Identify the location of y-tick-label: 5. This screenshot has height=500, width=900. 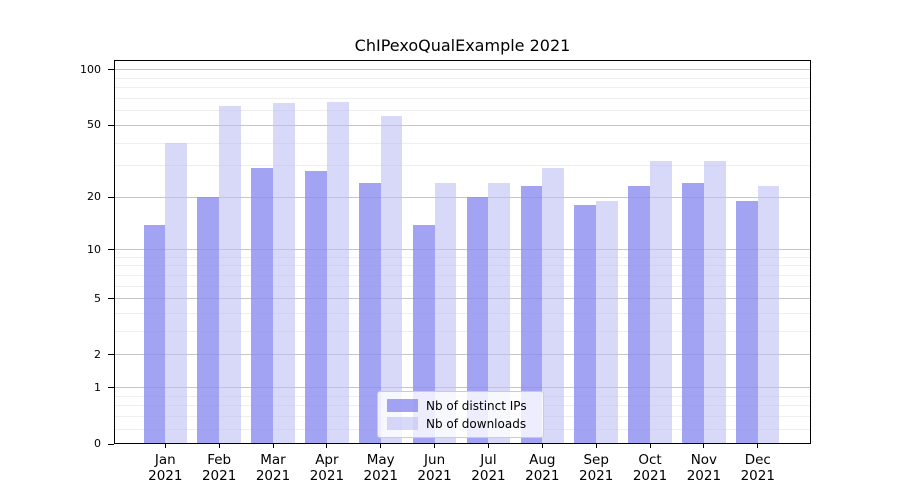
(97, 298).